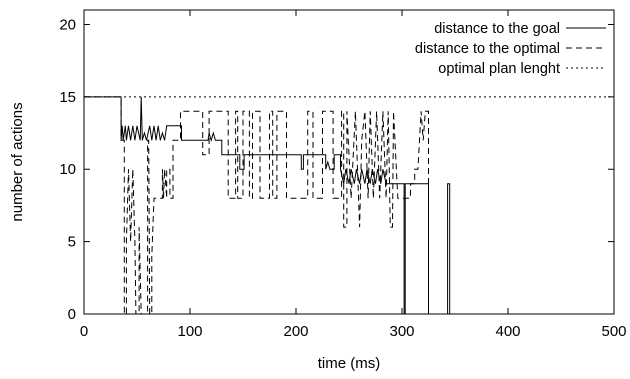  I want to click on x-tick-label: 100, so click(189, 331).